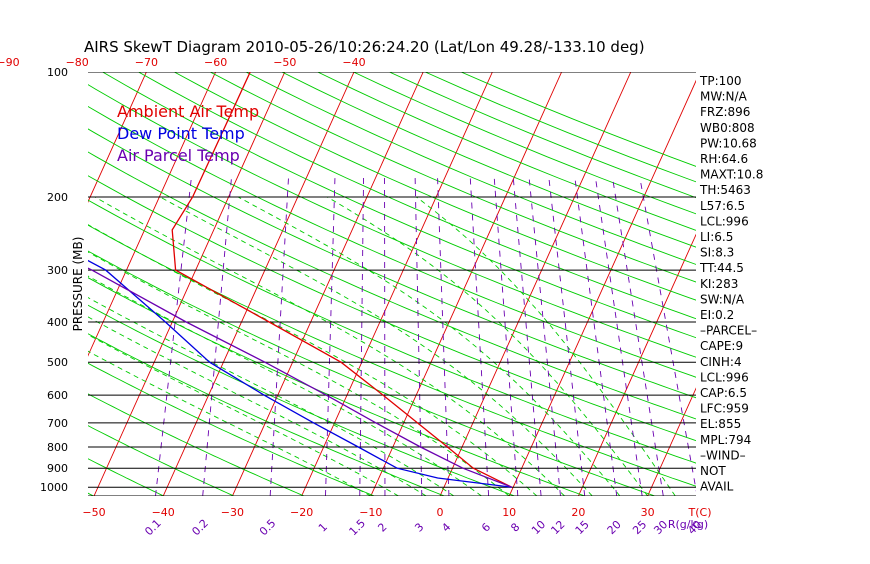  I want to click on index-entry: –WIND–, so click(723, 455).